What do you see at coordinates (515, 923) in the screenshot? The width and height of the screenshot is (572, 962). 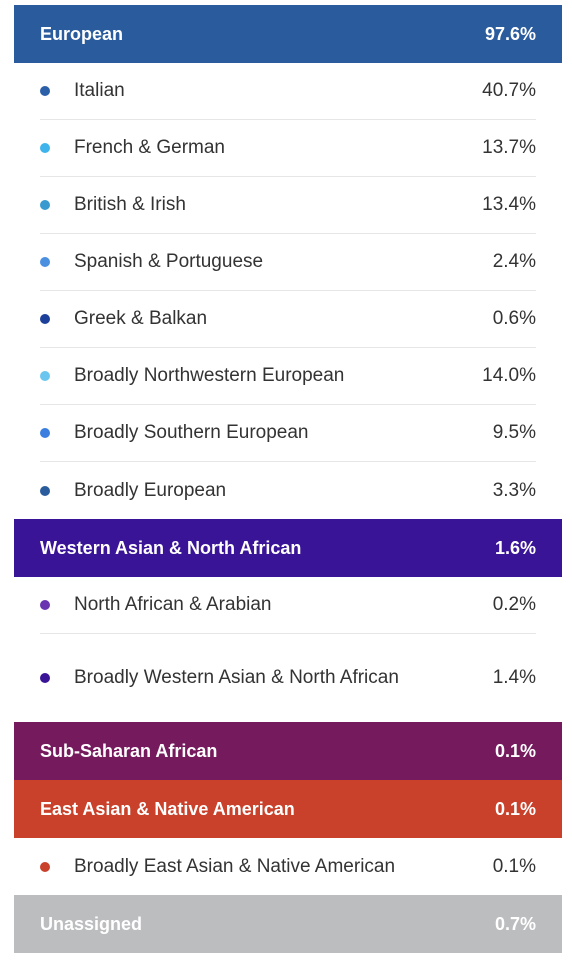 I see `group-value: 0.7%` at bounding box center [515, 923].